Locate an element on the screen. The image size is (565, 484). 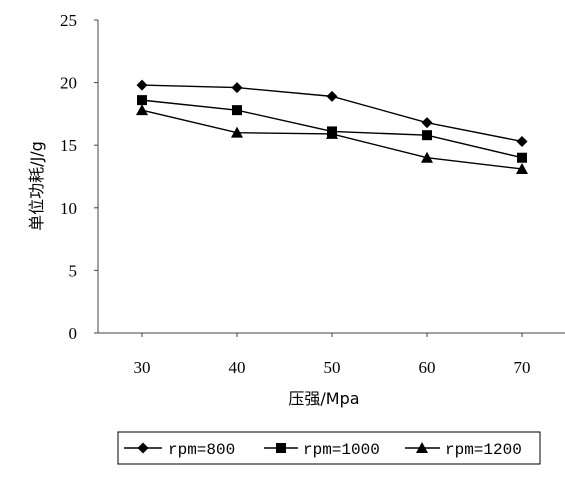
y-tick-label: 15 is located at coordinates (68, 145).